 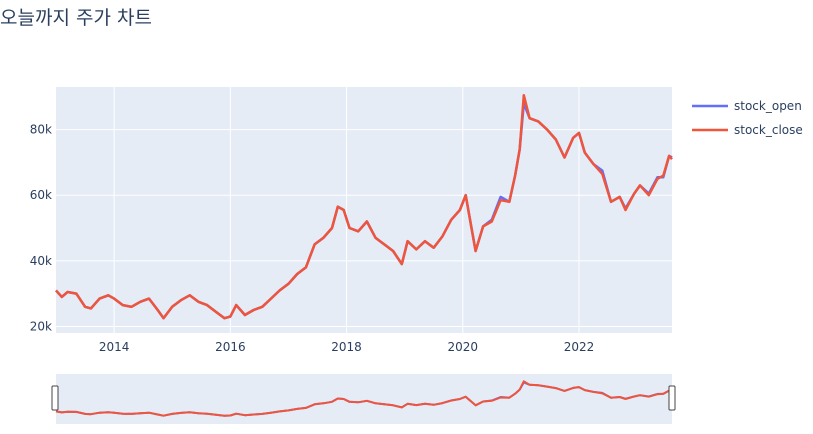 I want to click on y-tick-label: 80k, so click(x=41, y=130).